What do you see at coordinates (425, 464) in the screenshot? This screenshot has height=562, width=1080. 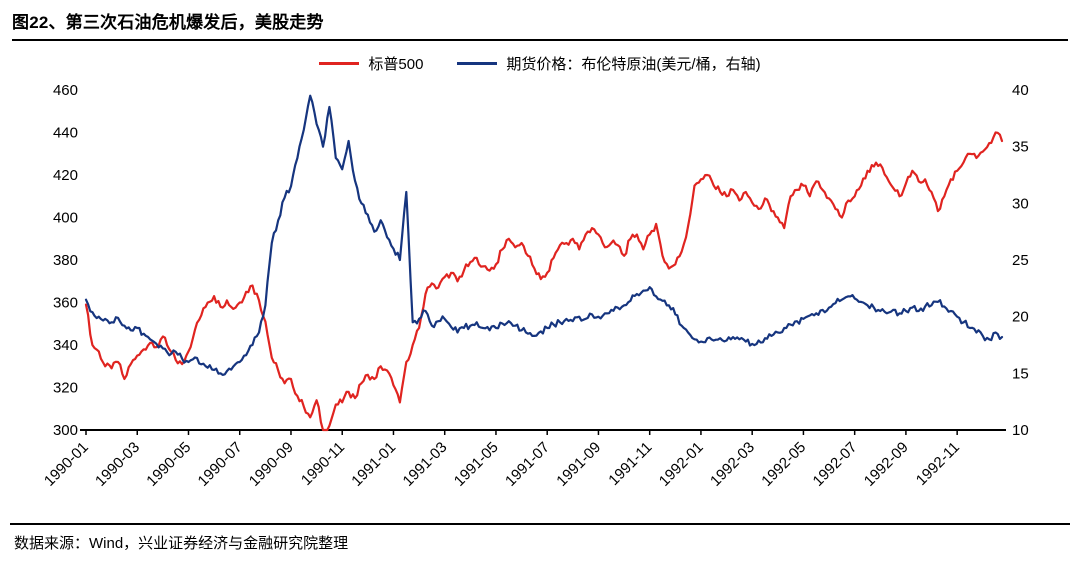 I see `svg-text: 1991-03` at bounding box center [425, 464].